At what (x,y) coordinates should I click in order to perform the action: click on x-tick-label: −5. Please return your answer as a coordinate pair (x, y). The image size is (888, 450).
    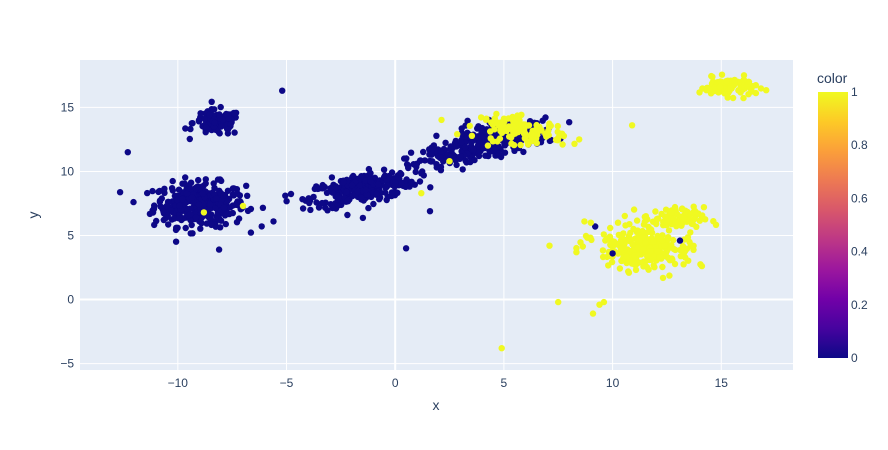
    Looking at the image, I should click on (287, 383).